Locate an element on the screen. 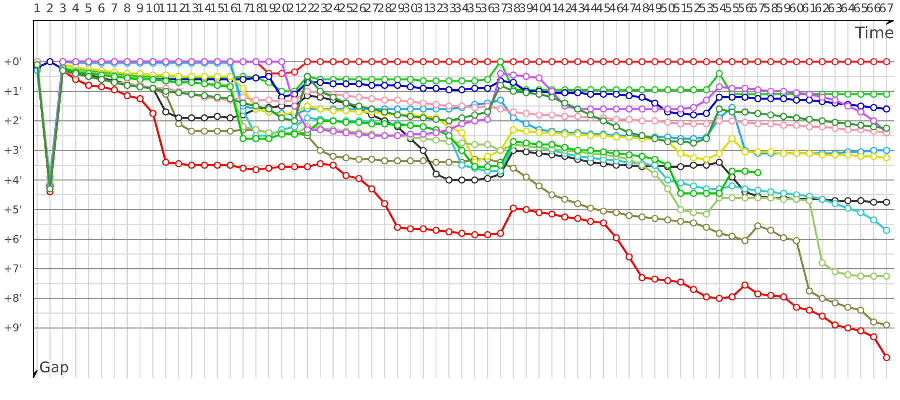 The height and width of the screenshot is (400, 900). x-tick-label: 11 is located at coordinates (166, 9).